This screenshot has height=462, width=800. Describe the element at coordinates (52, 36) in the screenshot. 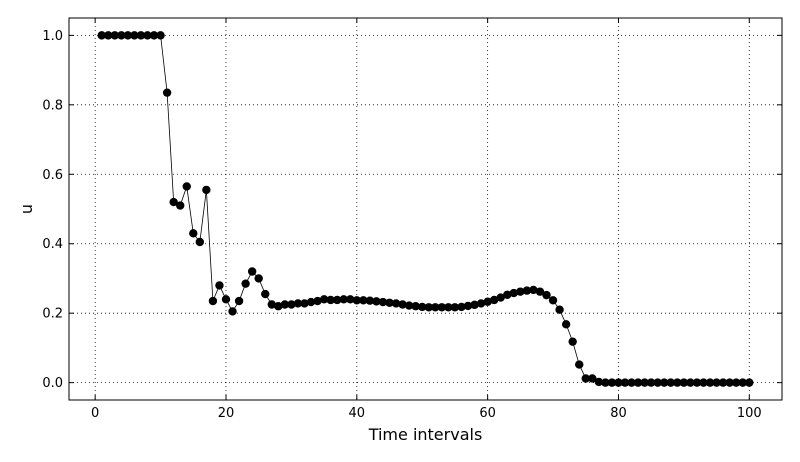

I see `y-tick-label: 1.0` at that location.